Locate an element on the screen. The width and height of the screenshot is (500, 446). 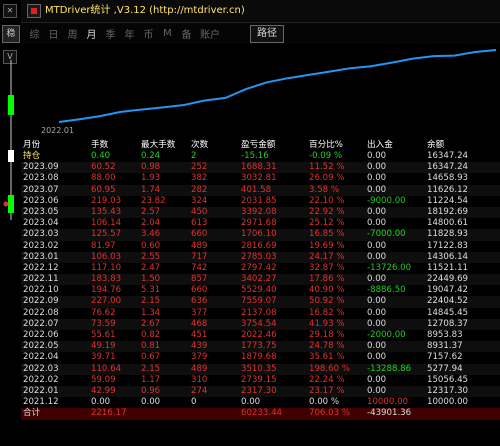
cell-month: 2022.06 is located at coordinates (41, 335).